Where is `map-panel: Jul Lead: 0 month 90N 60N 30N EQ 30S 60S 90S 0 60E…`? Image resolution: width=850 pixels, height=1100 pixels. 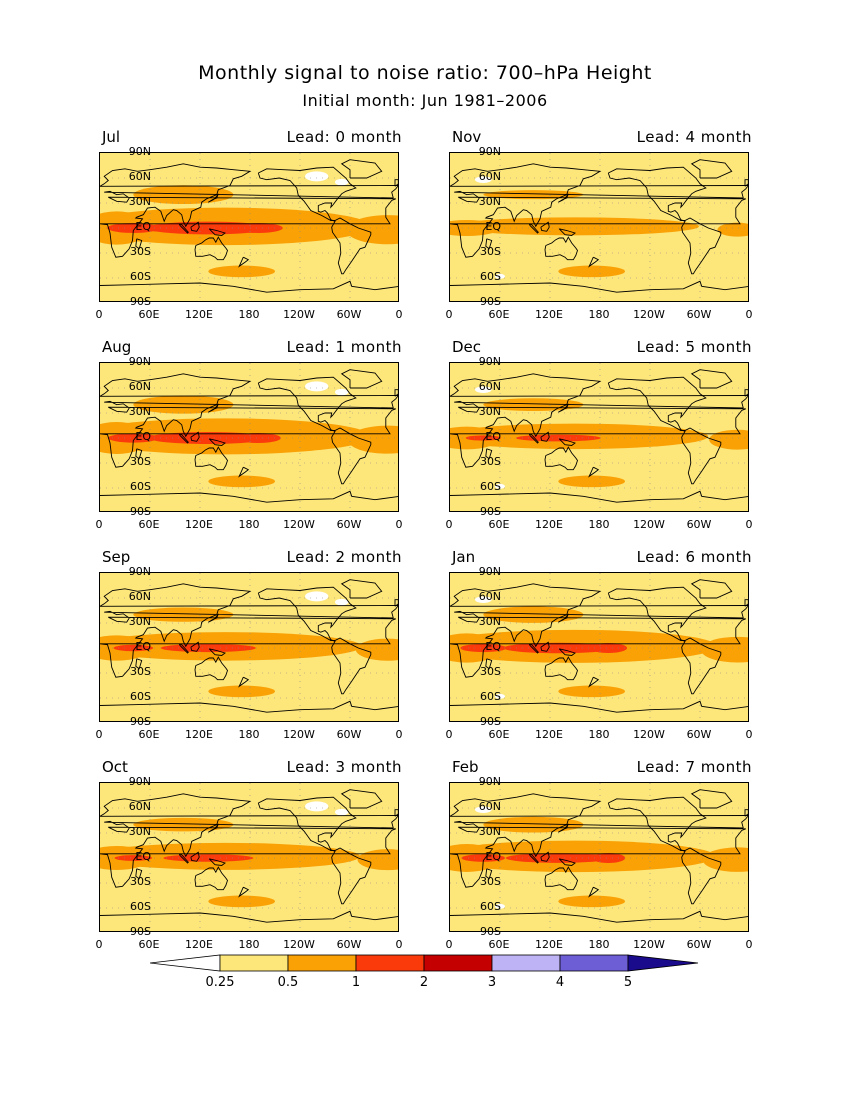 map-panel: Jul Lead: 0 month 90N 60N 30N EQ 30S 60S 90S 0 60E… is located at coordinates (277, 226).